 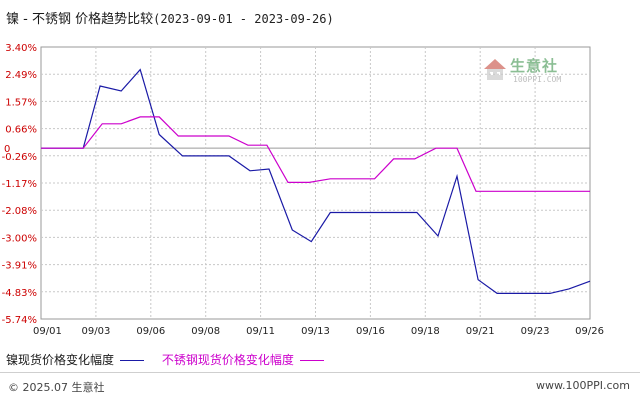 What do you see at coordinates (425, 331) in the screenshot?
I see `x-tick-label: 09/18` at bounding box center [425, 331].